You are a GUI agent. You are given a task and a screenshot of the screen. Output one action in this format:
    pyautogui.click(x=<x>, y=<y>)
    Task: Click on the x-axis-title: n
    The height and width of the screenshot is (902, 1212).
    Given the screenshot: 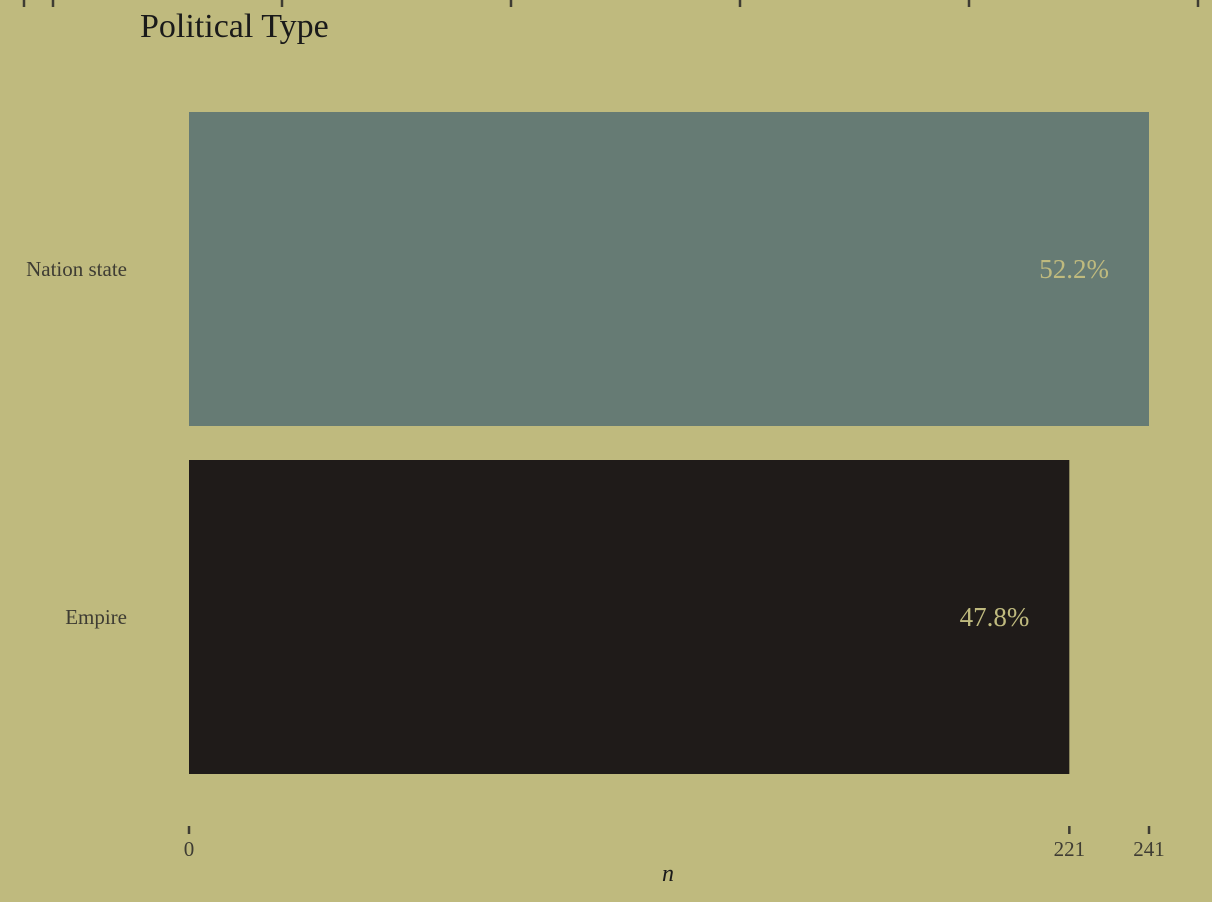 What is the action you would take?
    pyautogui.click(x=668, y=874)
    